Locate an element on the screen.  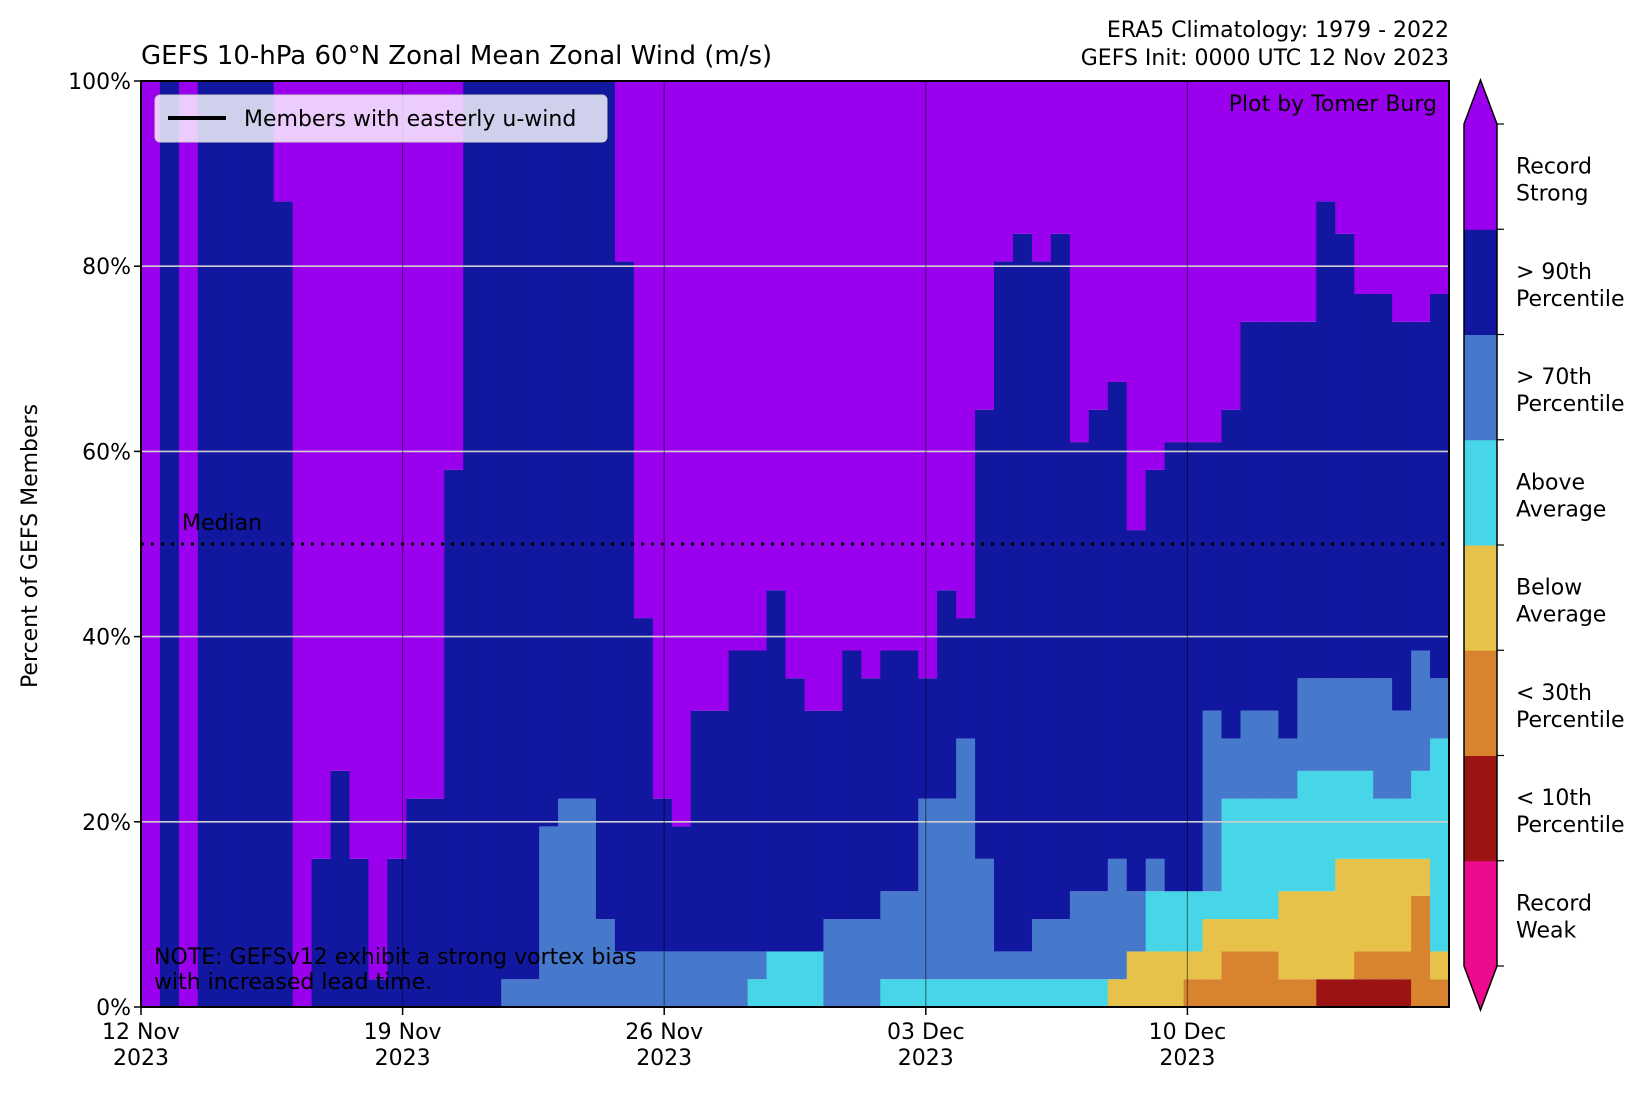
note-line-2: with increased lead time. is located at coordinates (293, 982).